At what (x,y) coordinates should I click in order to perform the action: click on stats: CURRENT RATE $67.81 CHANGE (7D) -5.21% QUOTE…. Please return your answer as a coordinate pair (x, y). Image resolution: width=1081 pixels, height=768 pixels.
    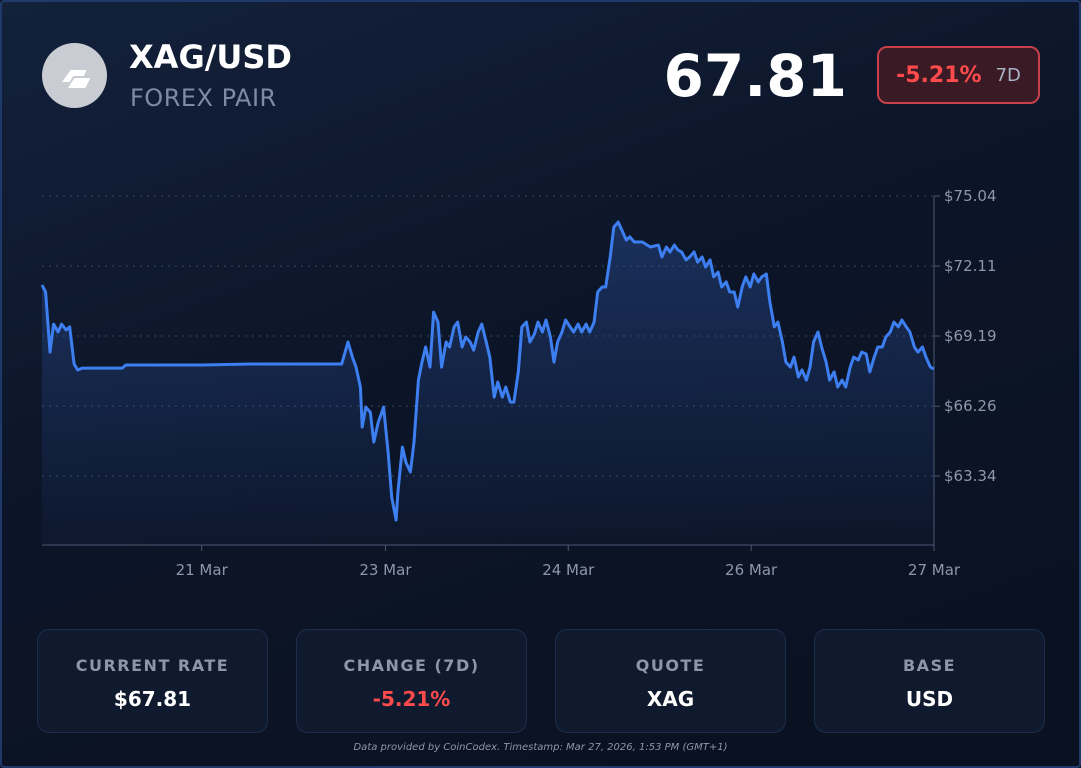
    Looking at the image, I should click on (541, 681).